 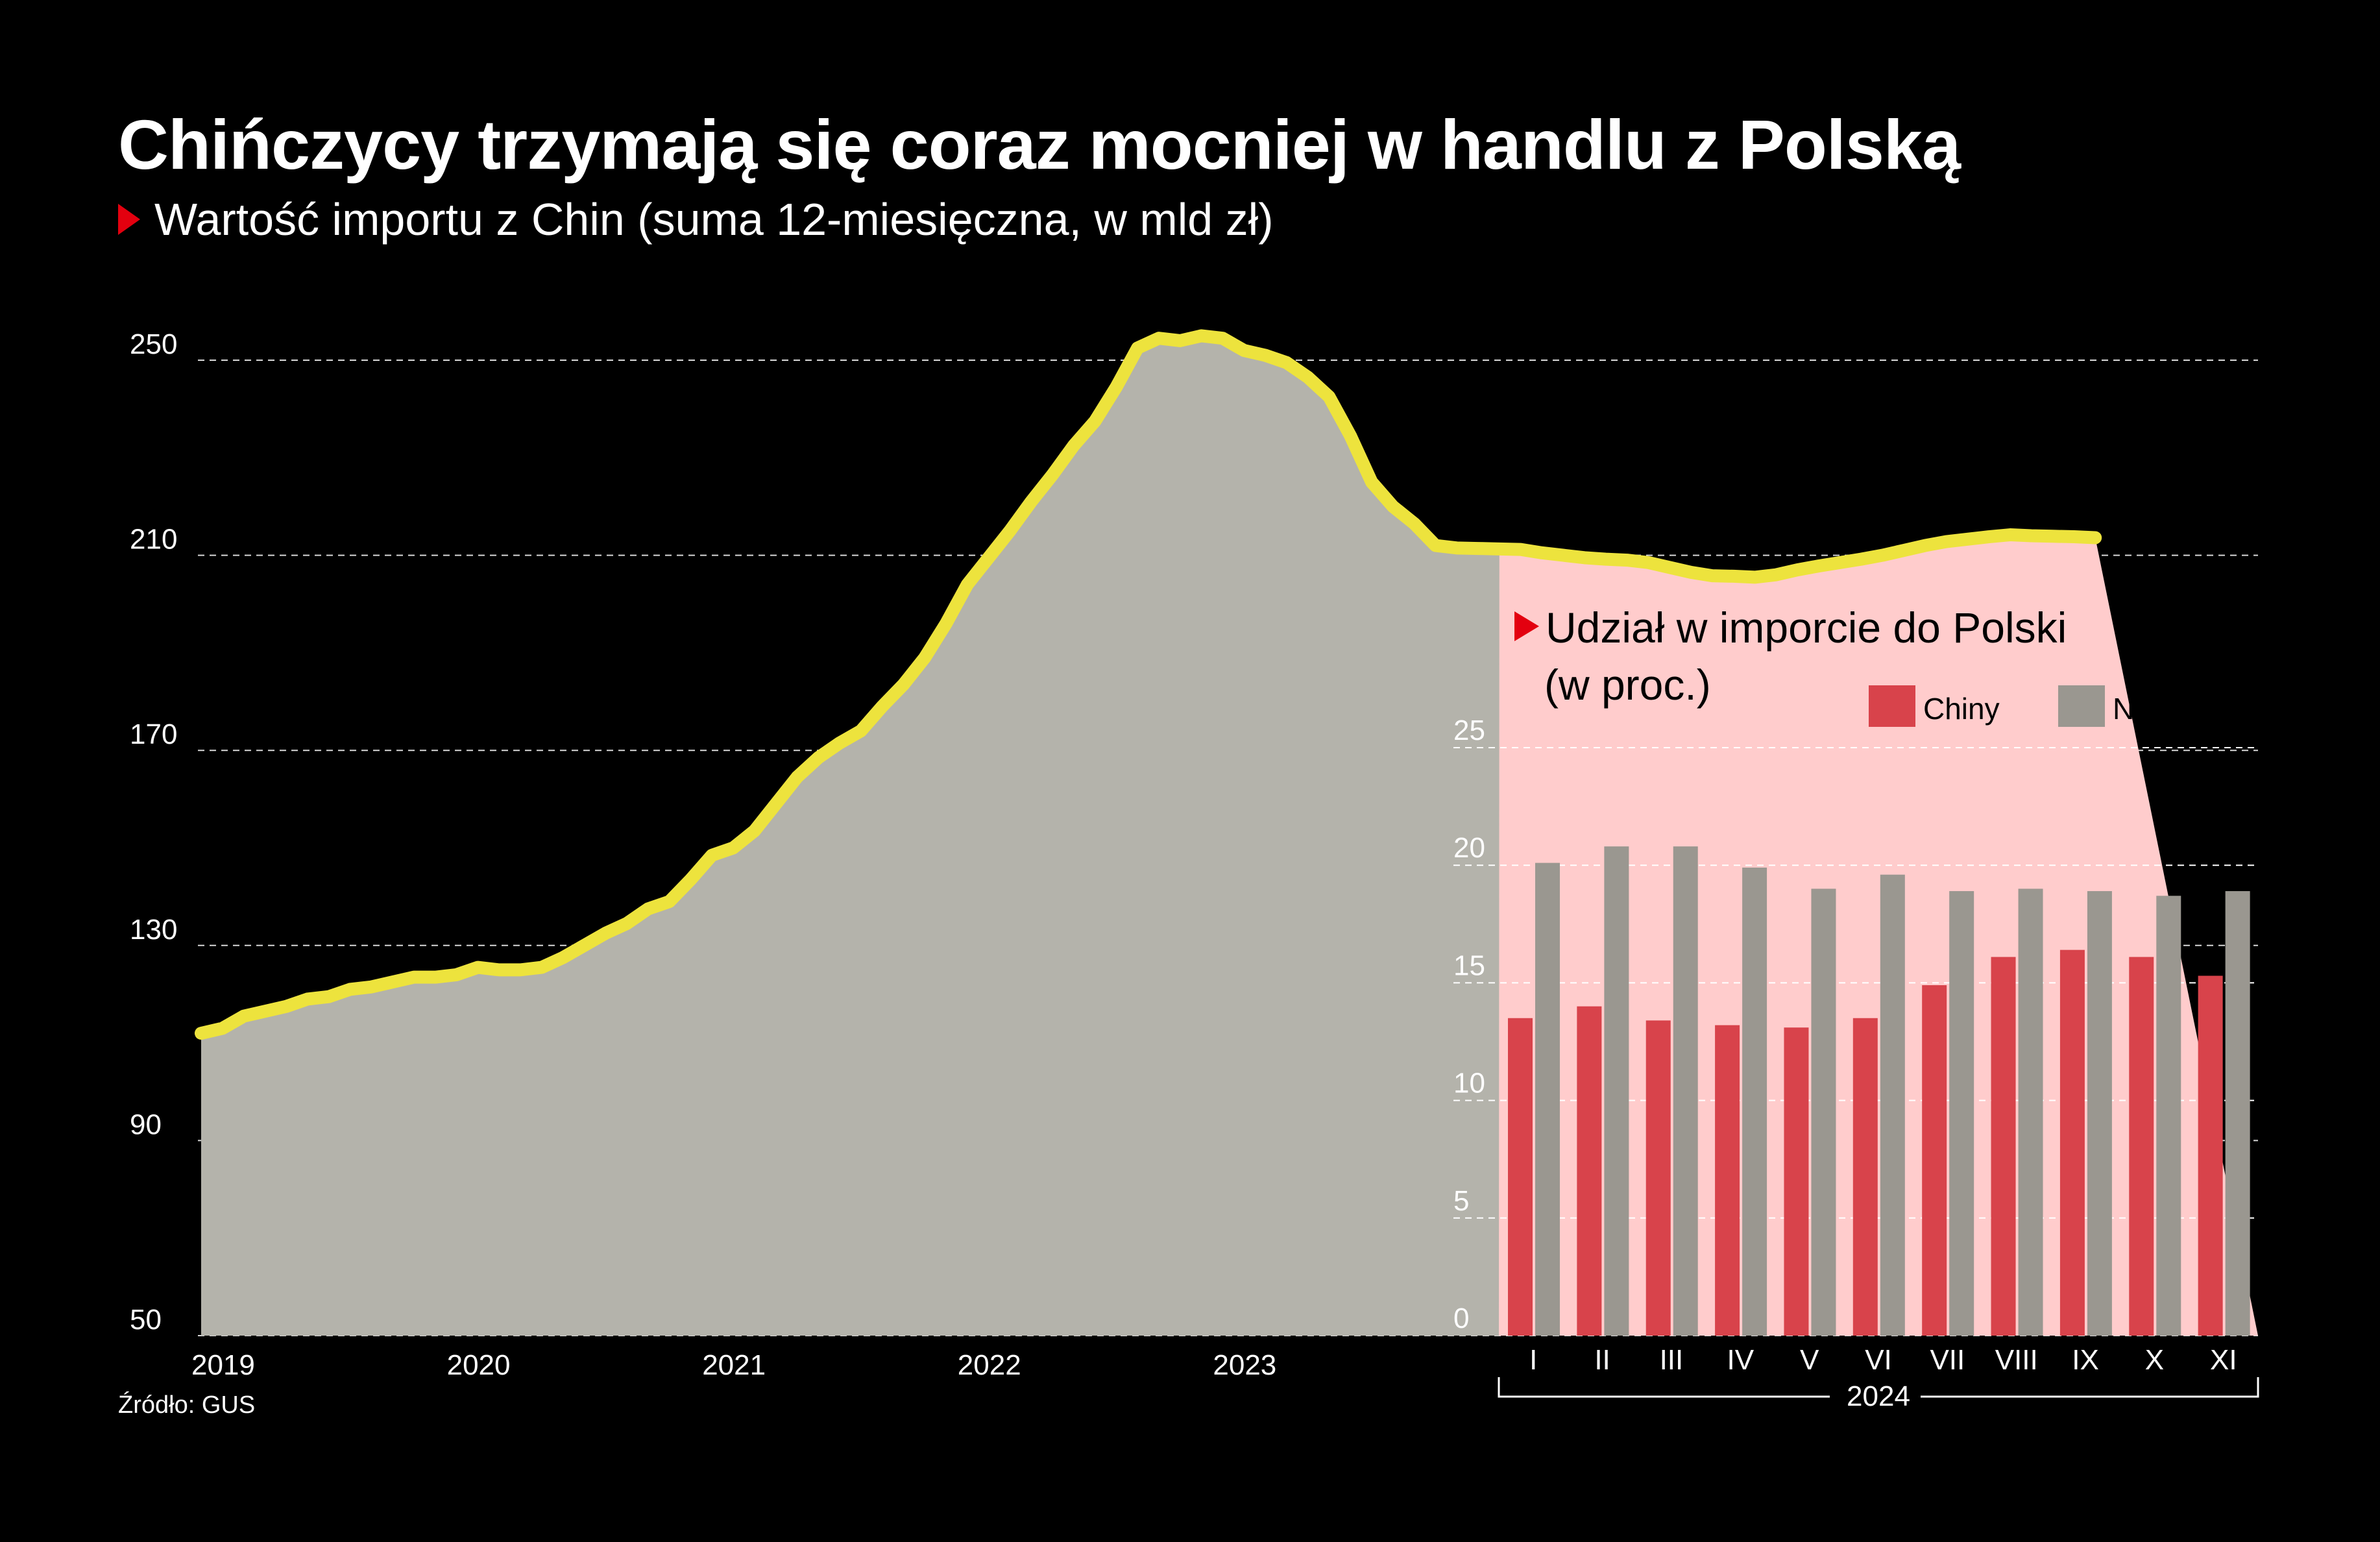 I want to click on inset-x-tick-label: II, so click(x=1602, y=1360).